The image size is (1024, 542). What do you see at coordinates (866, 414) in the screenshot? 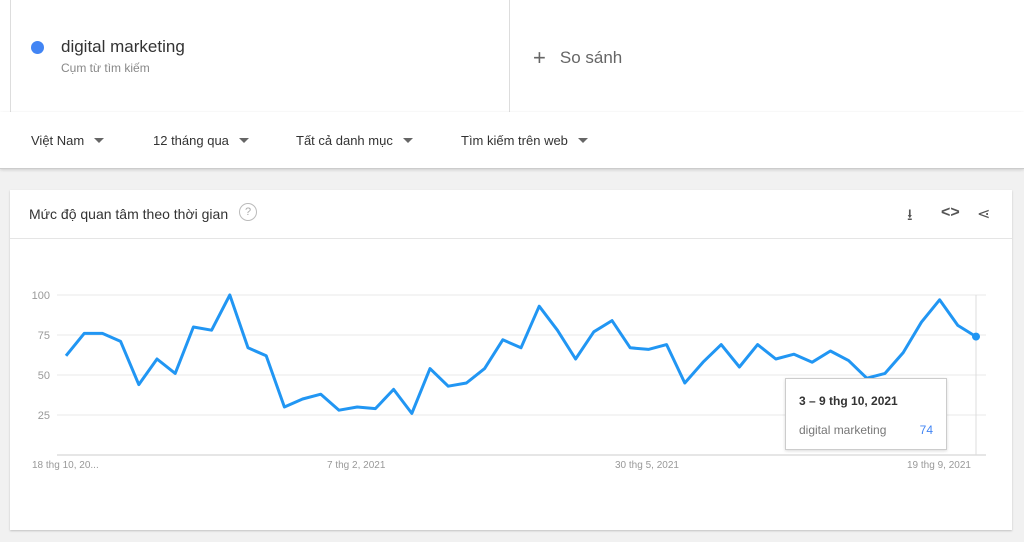
I see `chart-tooltip: 3 – 9 thg 10, 2021 digital marketing 74` at bounding box center [866, 414].